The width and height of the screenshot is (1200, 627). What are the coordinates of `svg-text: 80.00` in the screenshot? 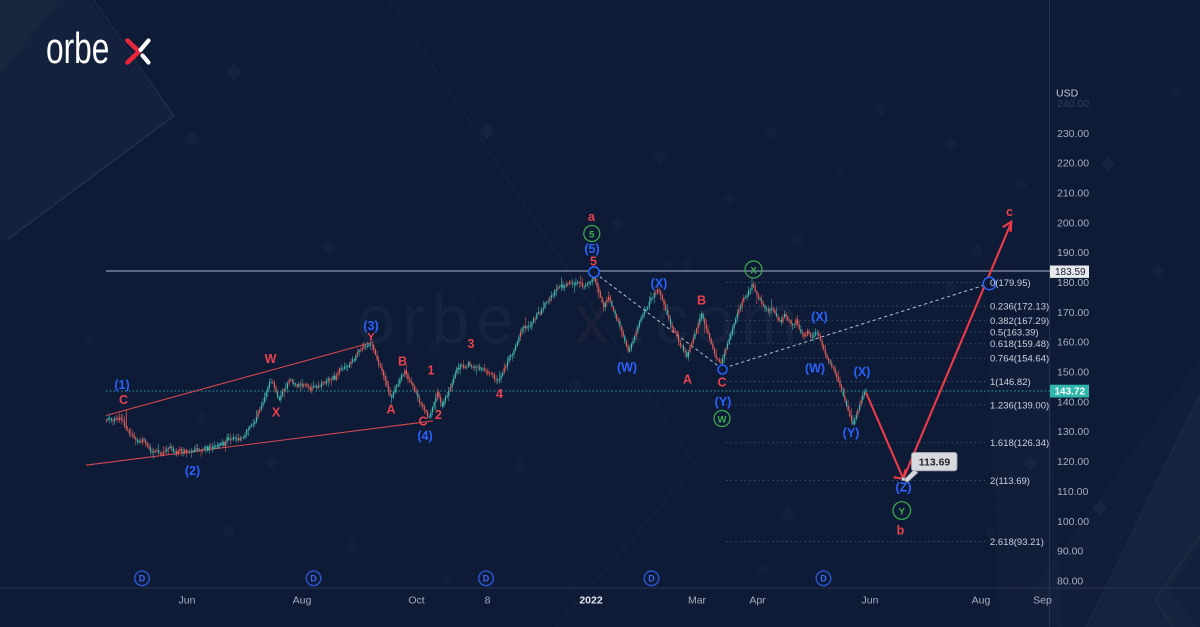 It's located at (1070, 582).